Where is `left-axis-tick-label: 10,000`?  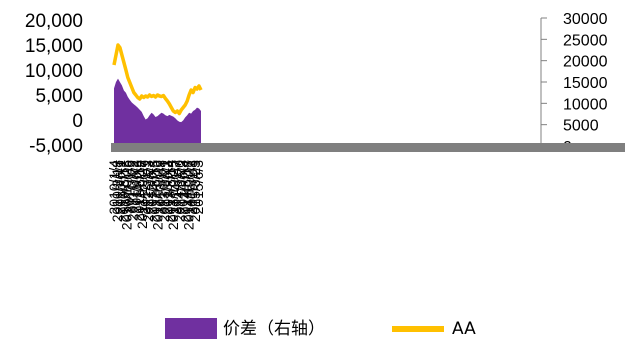
left-axis-tick-label: 10,000 is located at coordinates (54, 71).